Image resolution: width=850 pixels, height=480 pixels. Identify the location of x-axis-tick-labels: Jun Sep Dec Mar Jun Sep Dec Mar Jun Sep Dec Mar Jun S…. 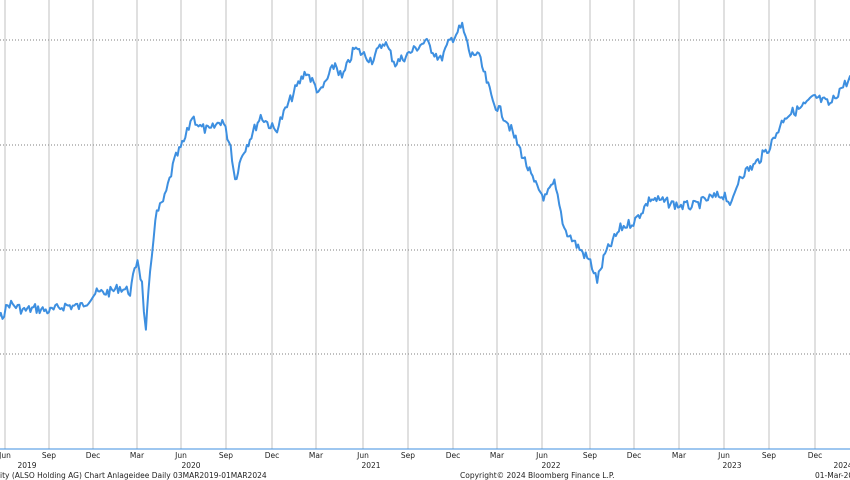
(411, 455).